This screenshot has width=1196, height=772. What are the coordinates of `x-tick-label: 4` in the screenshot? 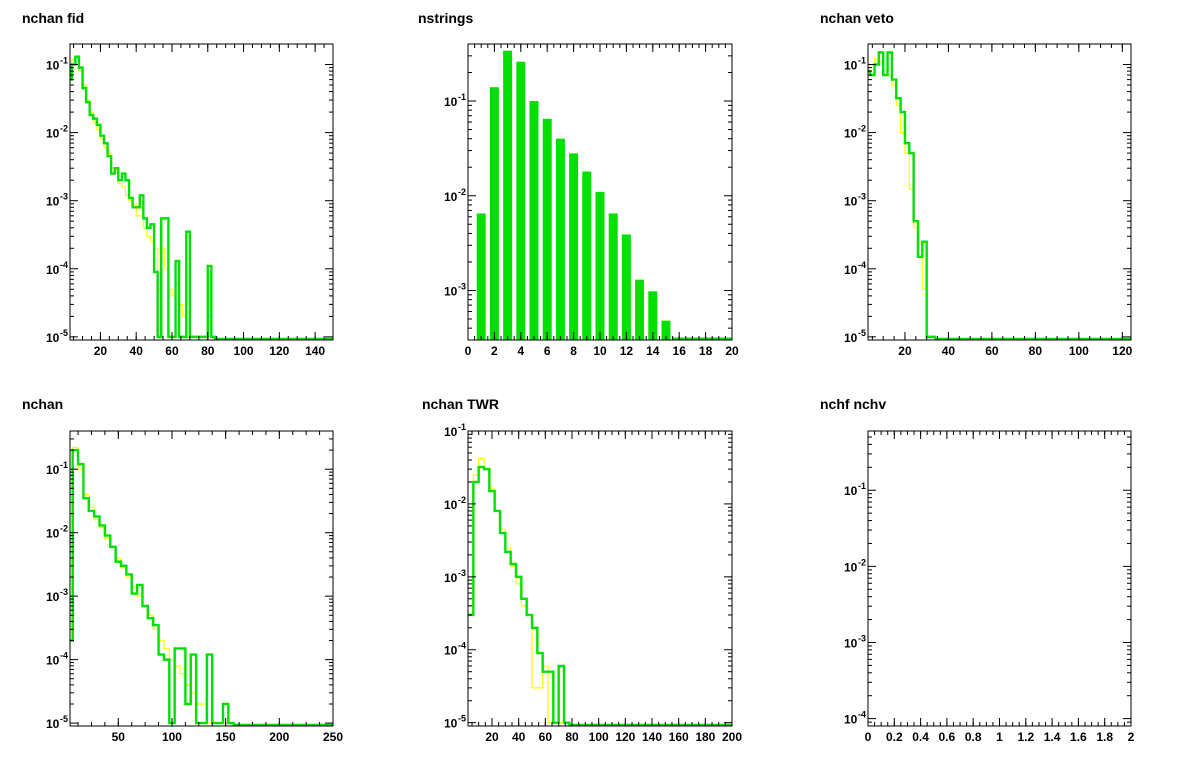 It's located at (520, 351).